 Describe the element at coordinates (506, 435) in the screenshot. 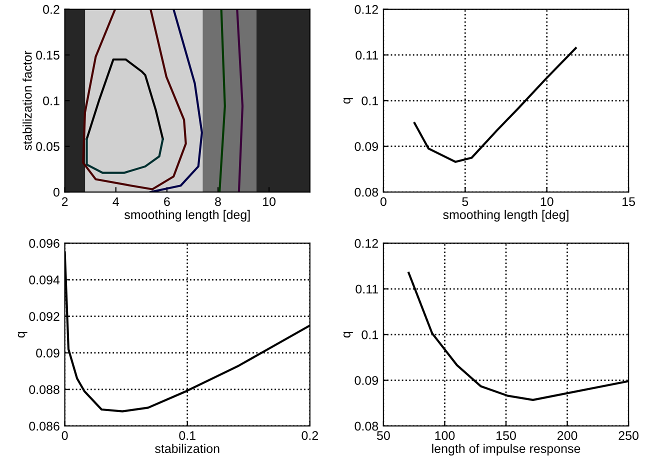

I see `x-tick-label: 150` at that location.